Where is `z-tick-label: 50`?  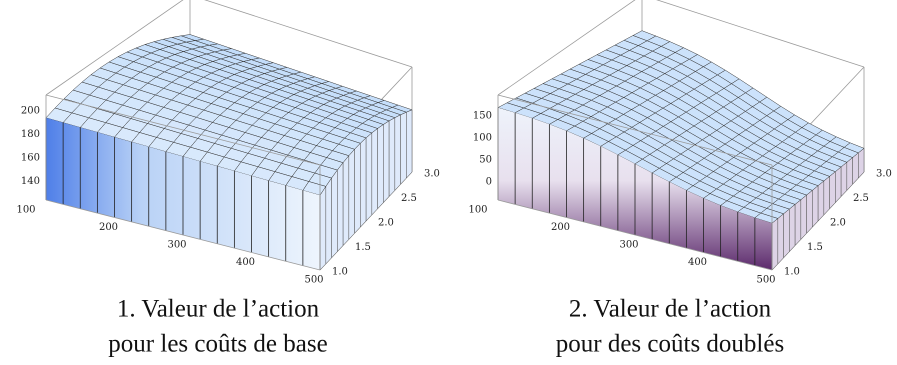
z-tick-label: 50 is located at coordinates (485, 160).